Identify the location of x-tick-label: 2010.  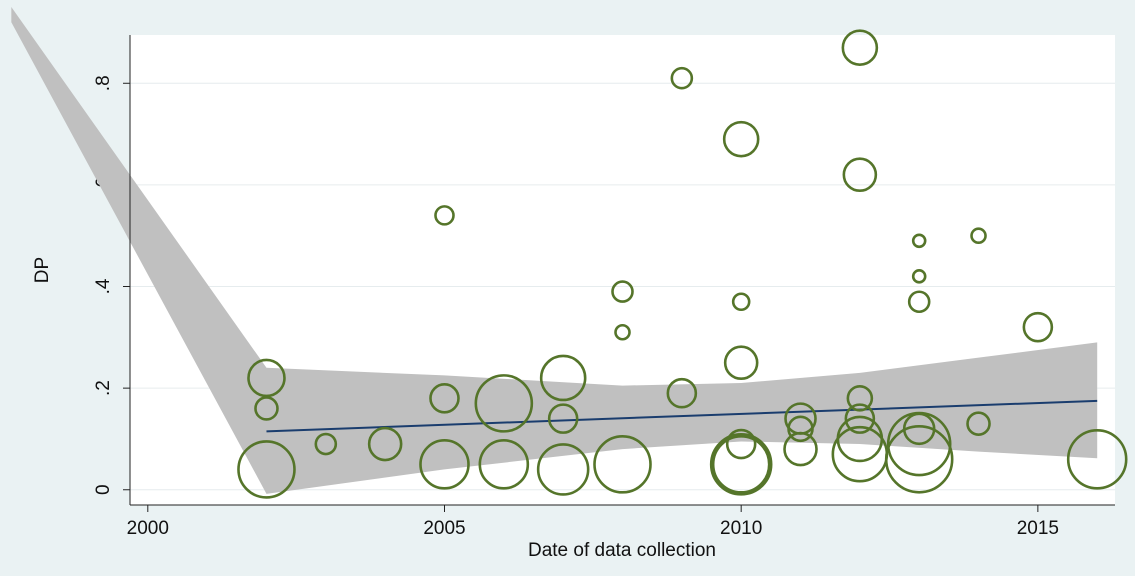
(741, 528).